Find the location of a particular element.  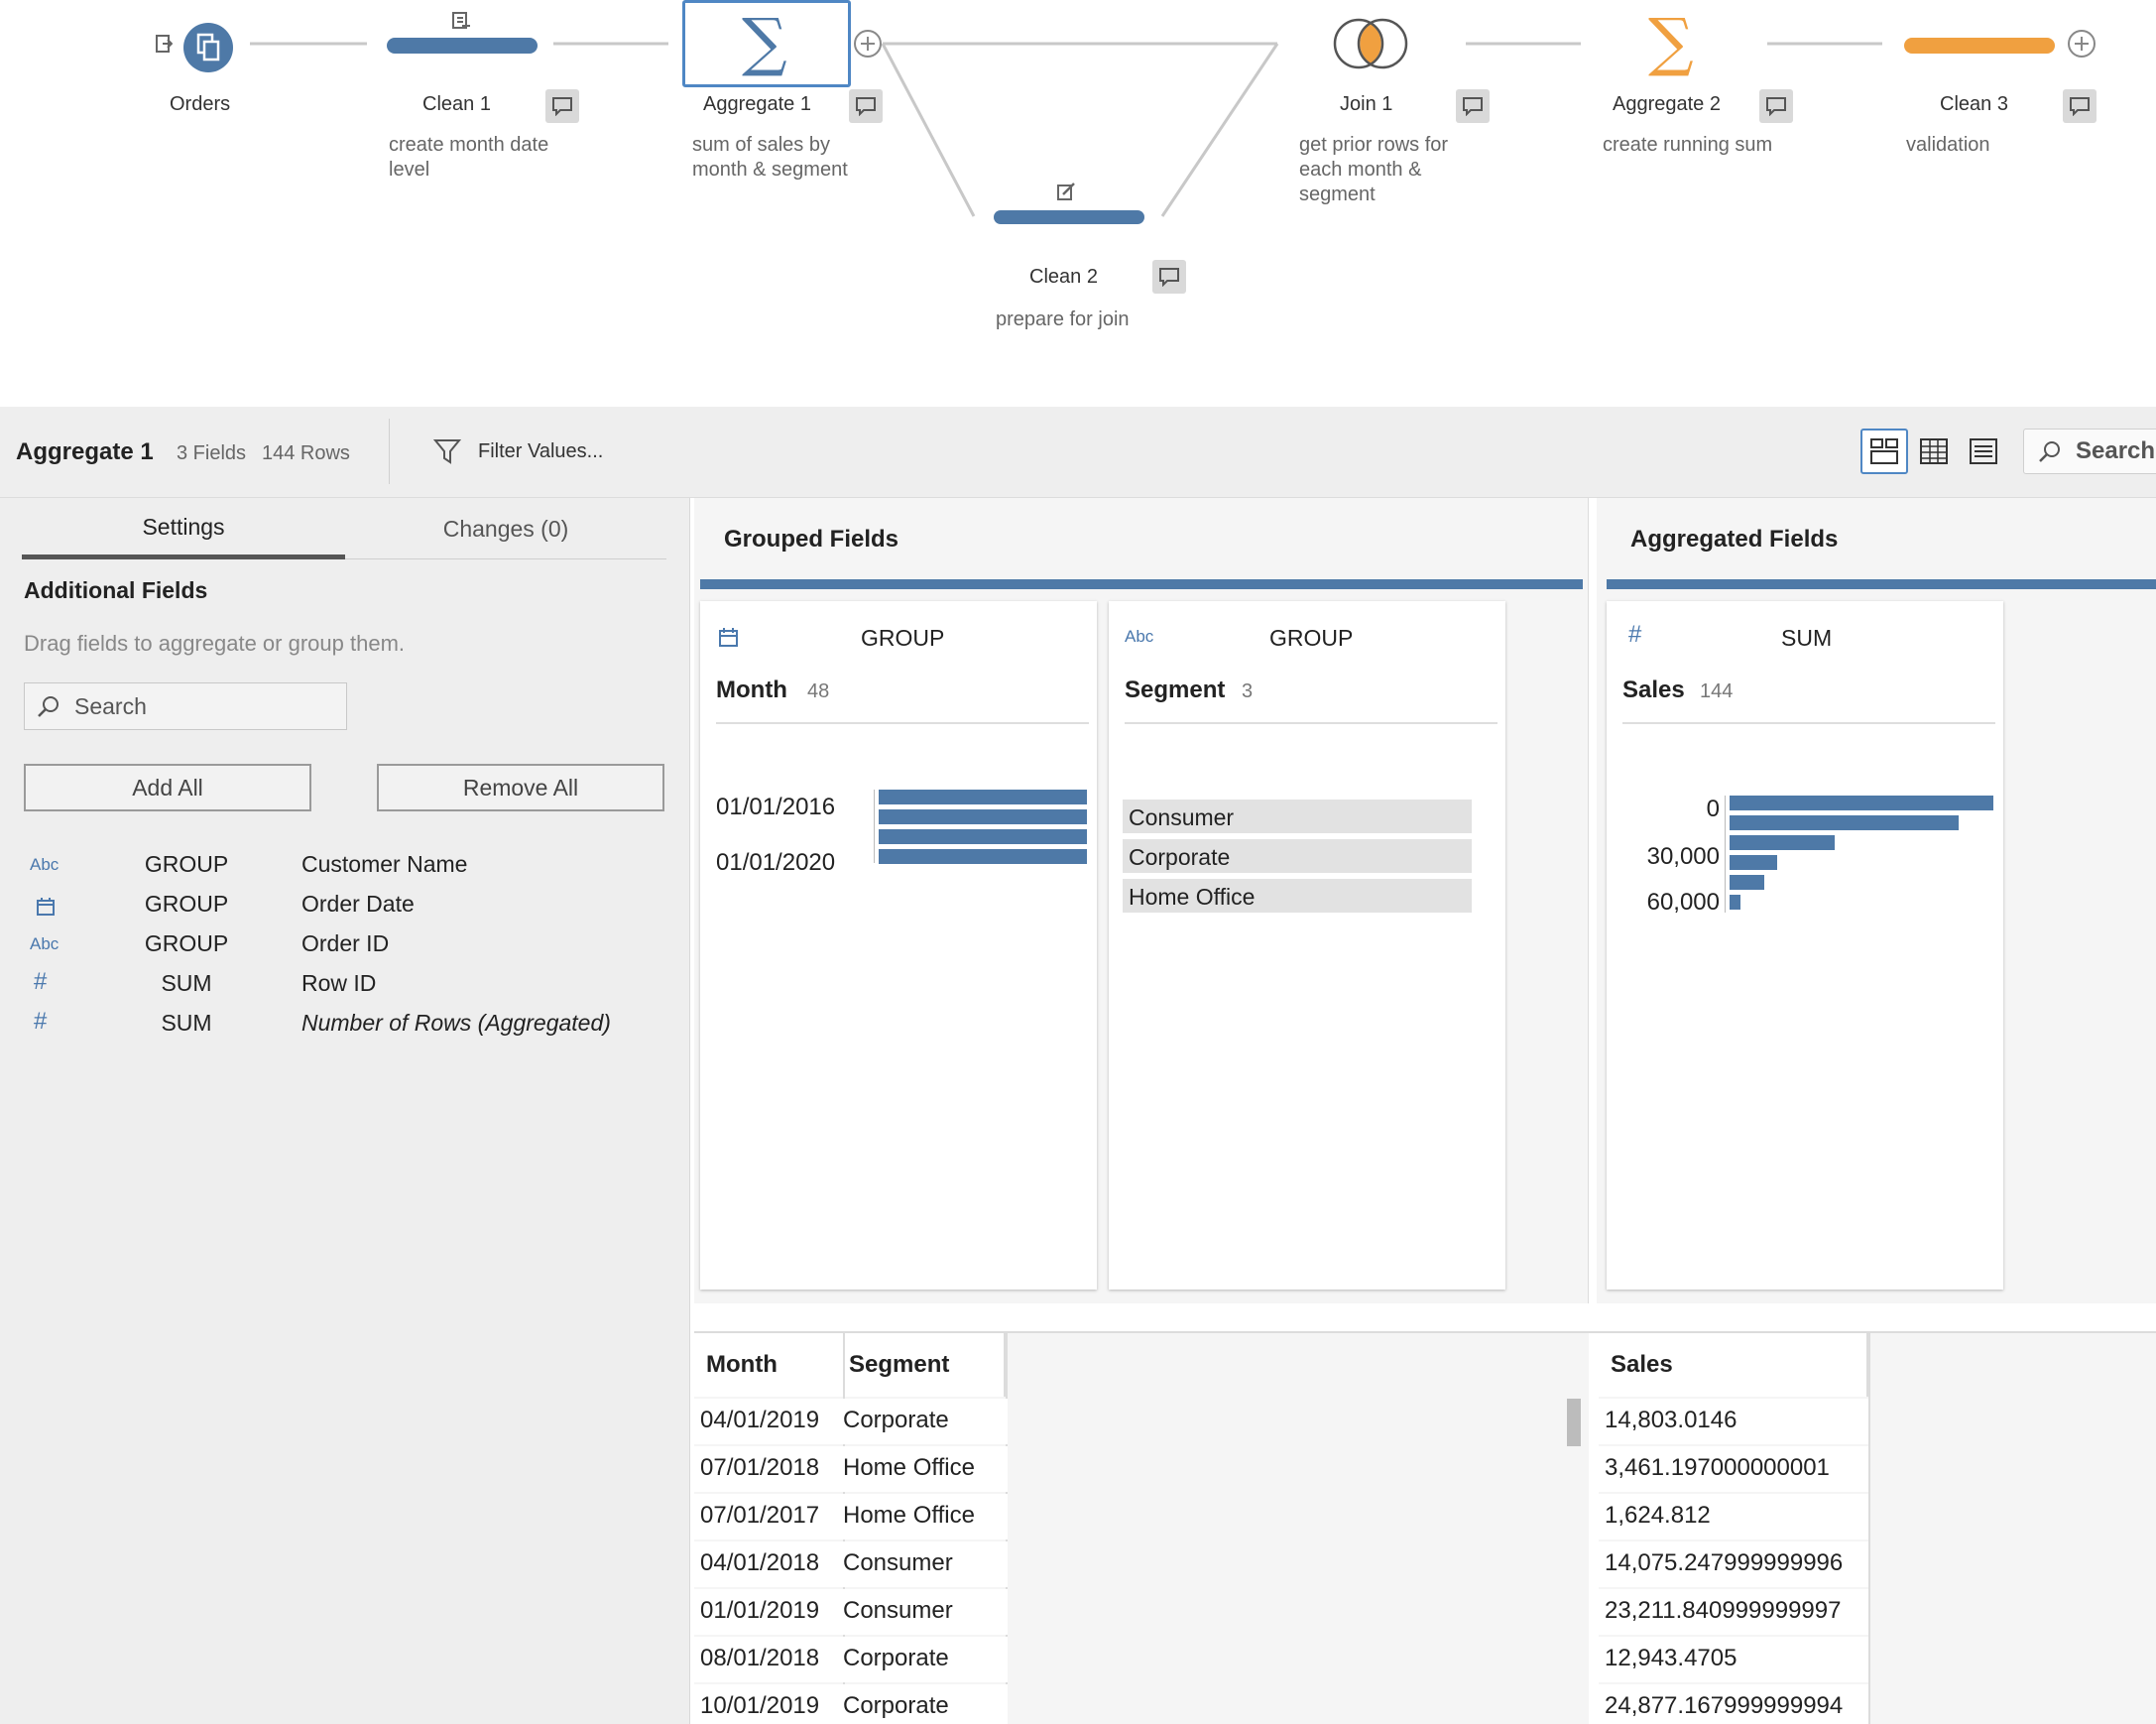

add-all-button: Add All is located at coordinates (167, 787).